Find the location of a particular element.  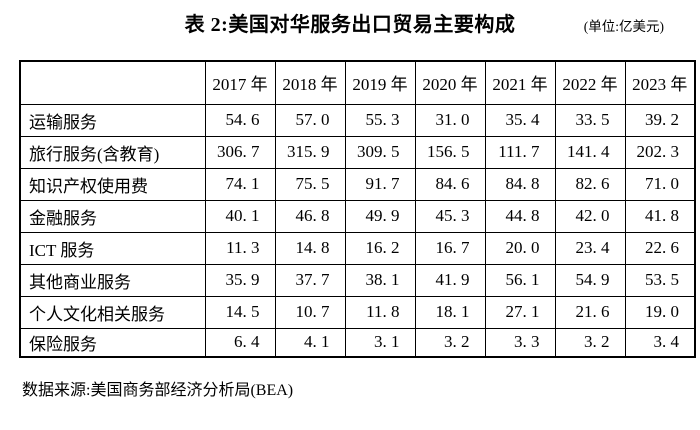

year-header: 2021 年 is located at coordinates (520, 82).